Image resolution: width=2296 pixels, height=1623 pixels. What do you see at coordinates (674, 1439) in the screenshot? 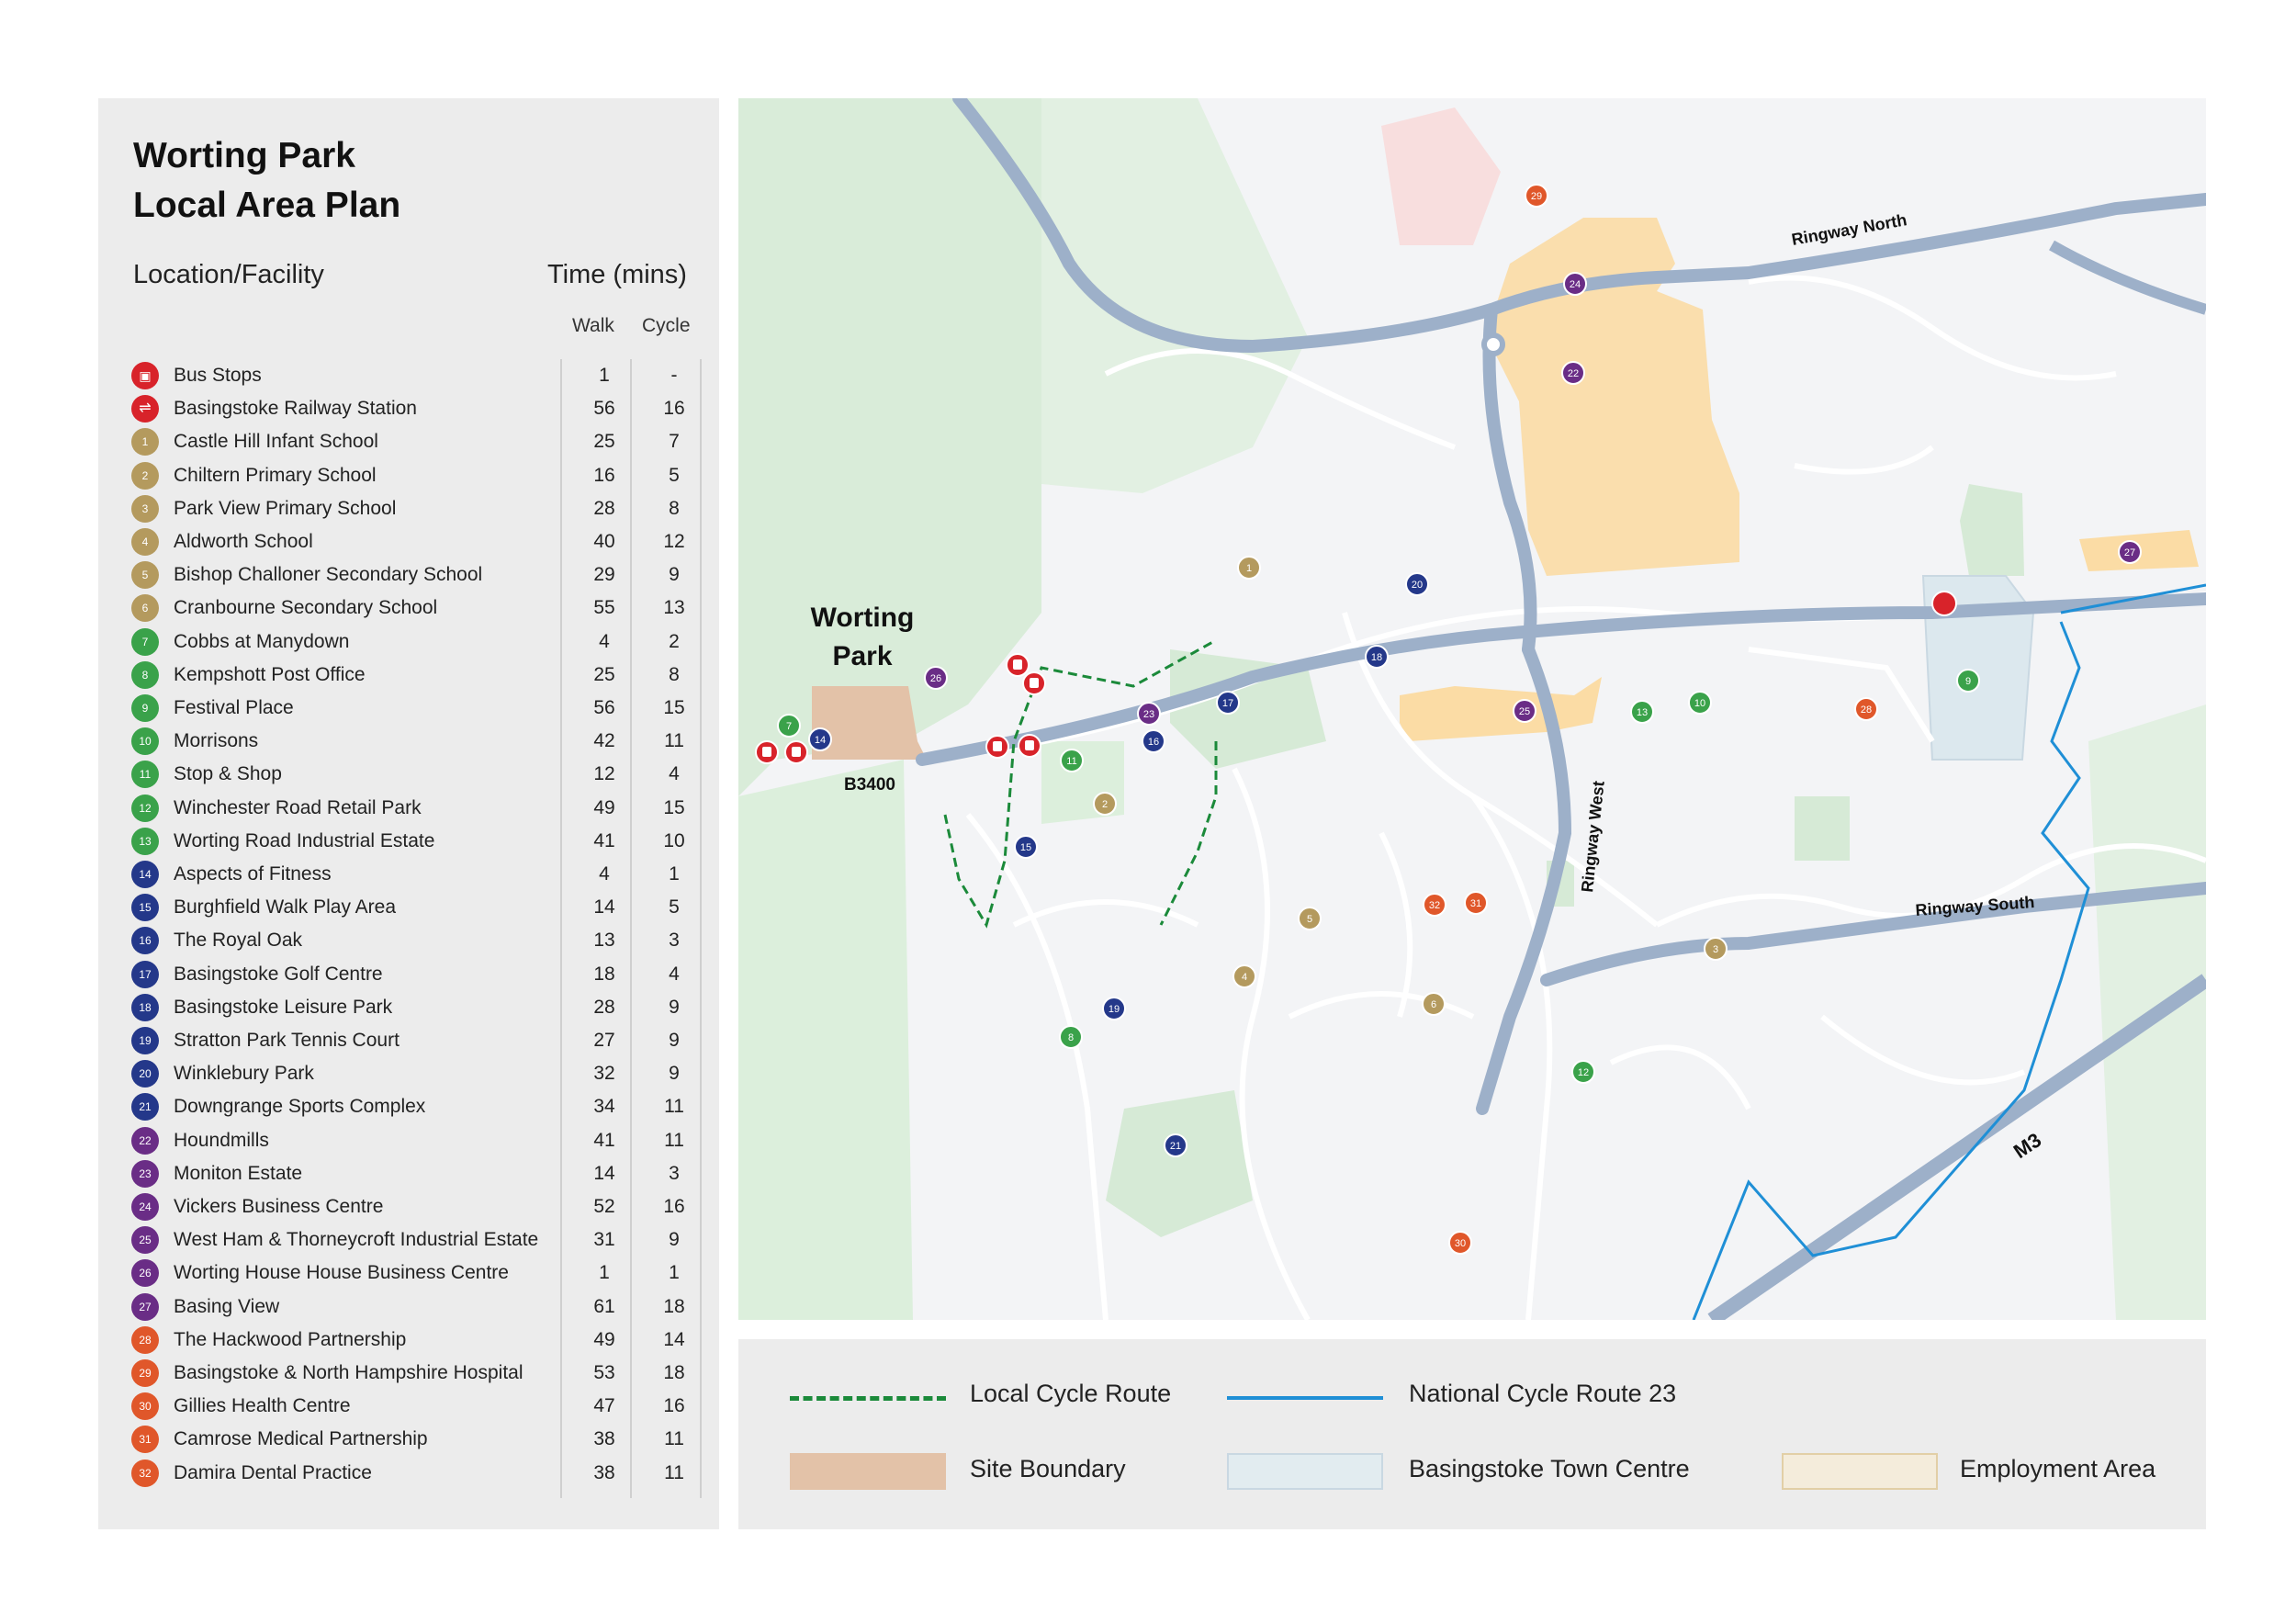
I see `cycle-time: 11` at bounding box center [674, 1439].